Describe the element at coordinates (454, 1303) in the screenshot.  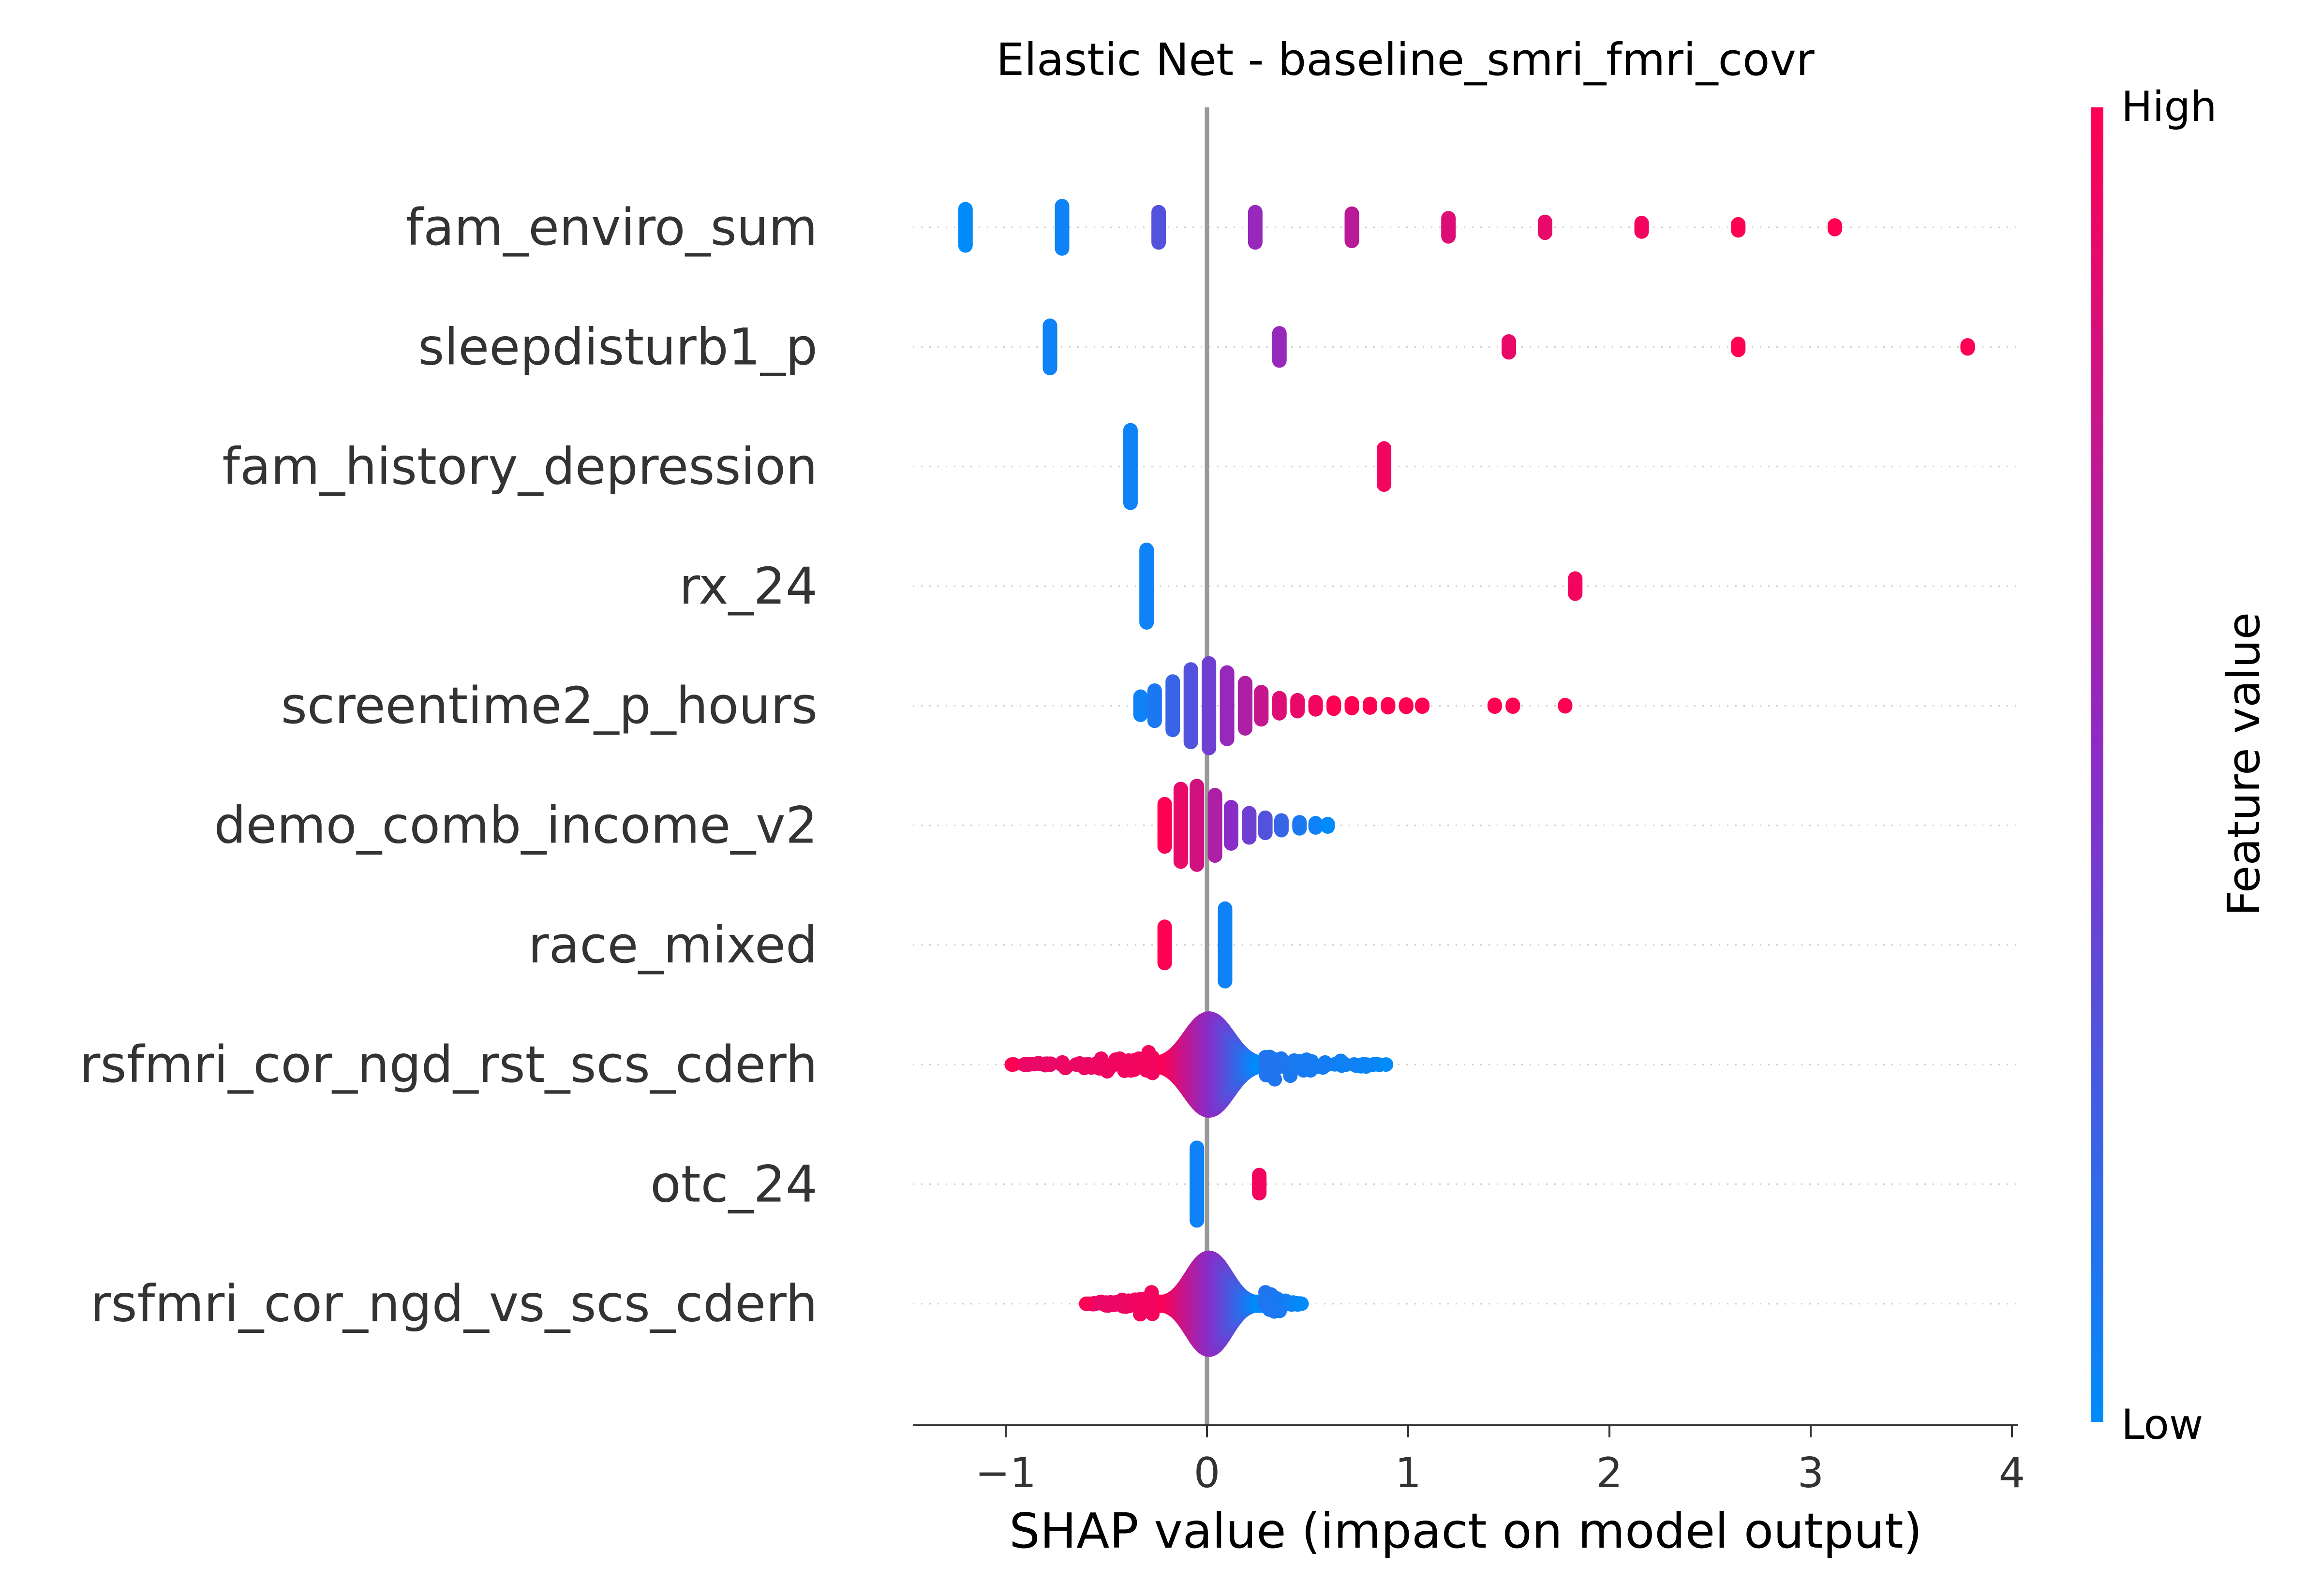
I see `feature-label: rsfmri_cor_ngd_vs_scs_cderh` at that location.